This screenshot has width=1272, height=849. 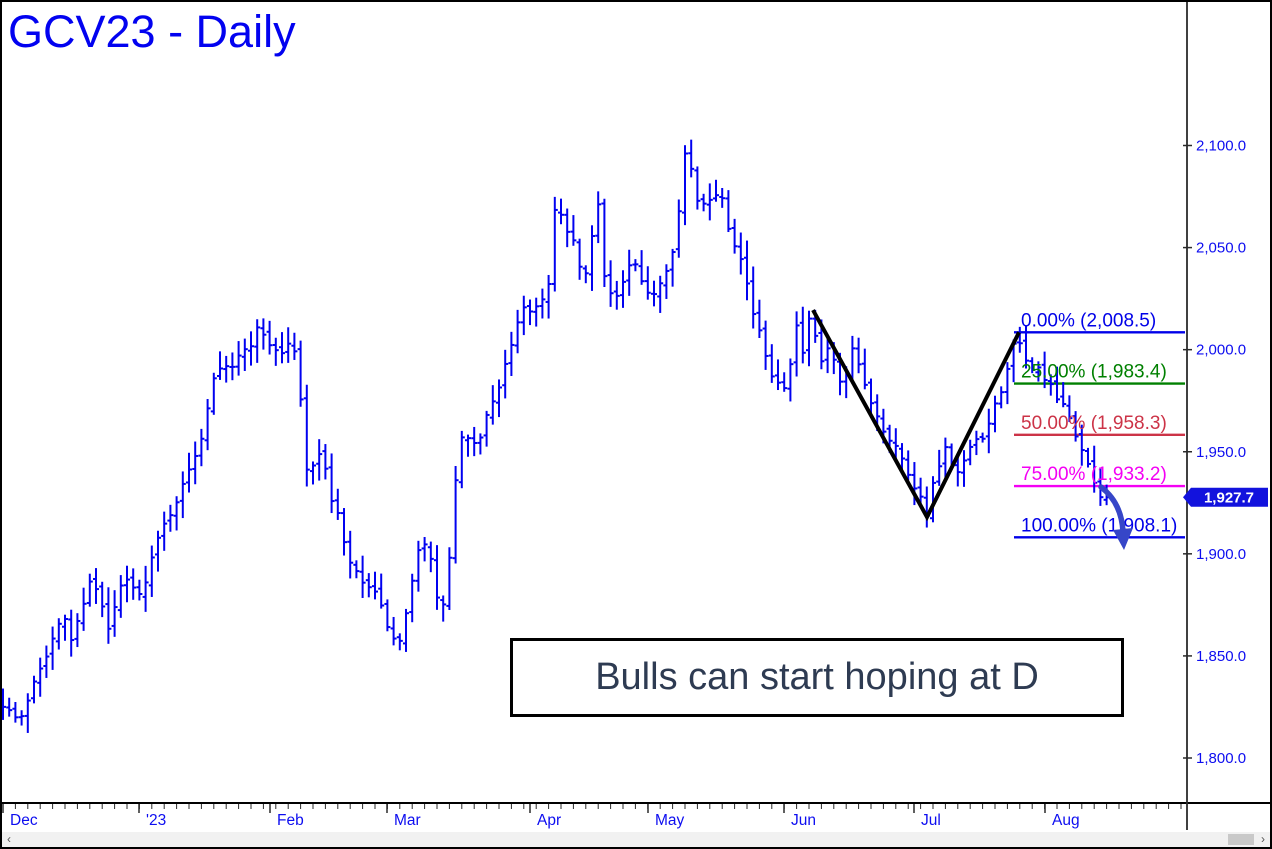 I want to click on current-price-tag: 1,927.7, so click(x=1225, y=497).